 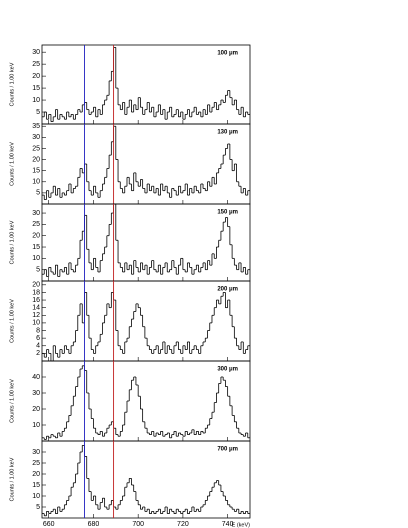 What do you see at coordinates (36, 300) in the screenshot?
I see `y-tick-label: 16` at bounding box center [36, 300].